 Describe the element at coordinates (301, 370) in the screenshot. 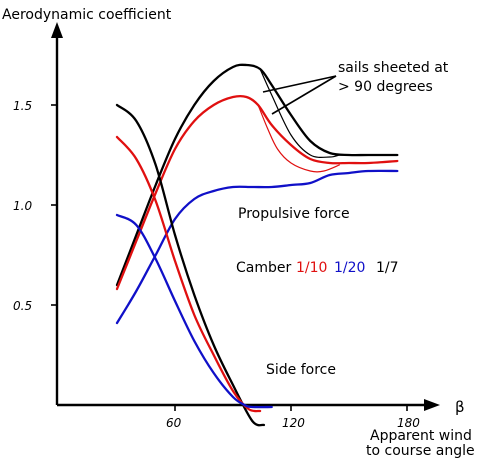

I see `annotation-side-force: Side force` at that location.